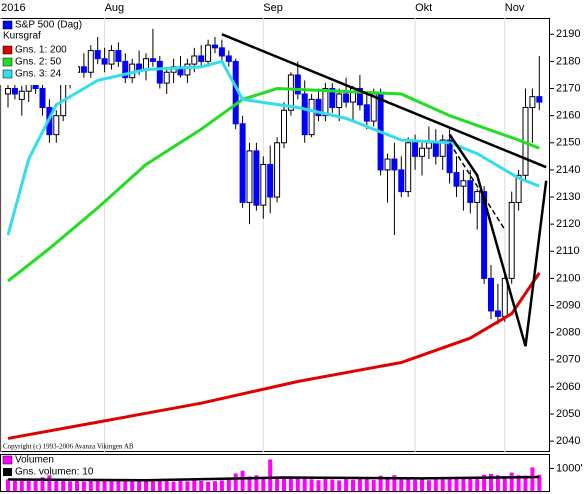 This screenshot has width=585, height=494. What do you see at coordinates (568, 61) in the screenshot?
I see `y-tick-label: 2180` at bounding box center [568, 61].